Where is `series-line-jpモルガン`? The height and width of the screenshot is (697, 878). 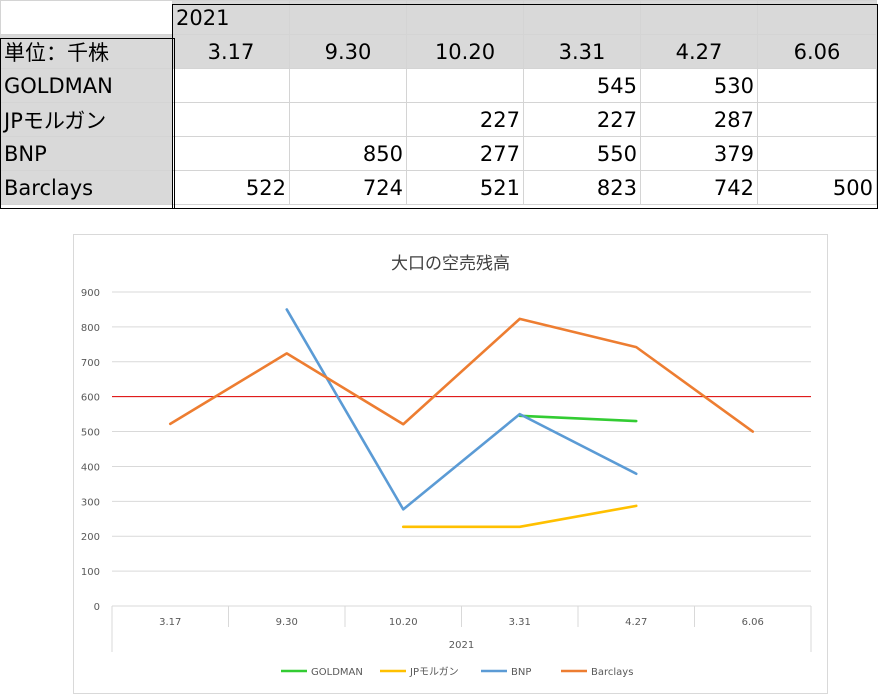 series-line-jpモルガン is located at coordinates (519, 516).